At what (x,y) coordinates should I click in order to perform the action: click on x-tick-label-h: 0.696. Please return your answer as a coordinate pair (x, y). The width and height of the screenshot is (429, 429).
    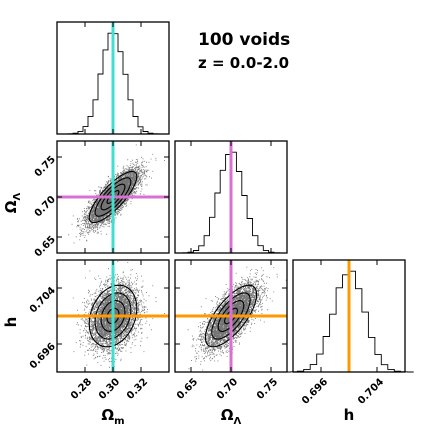
    Looking at the image, I should click on (315, 392).